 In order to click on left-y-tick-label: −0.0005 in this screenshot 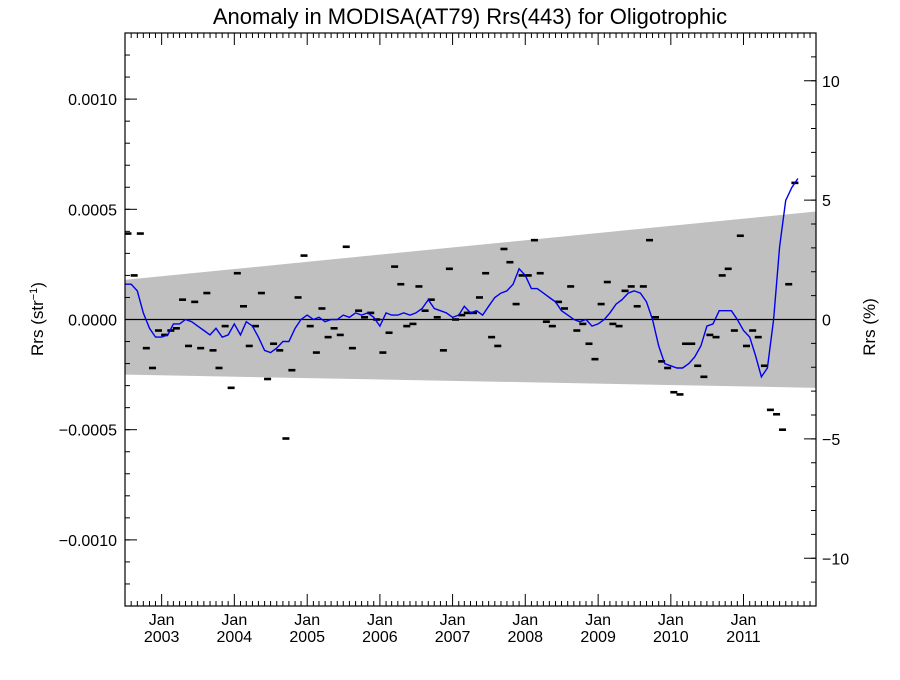, I will do `click(88, 431)`.